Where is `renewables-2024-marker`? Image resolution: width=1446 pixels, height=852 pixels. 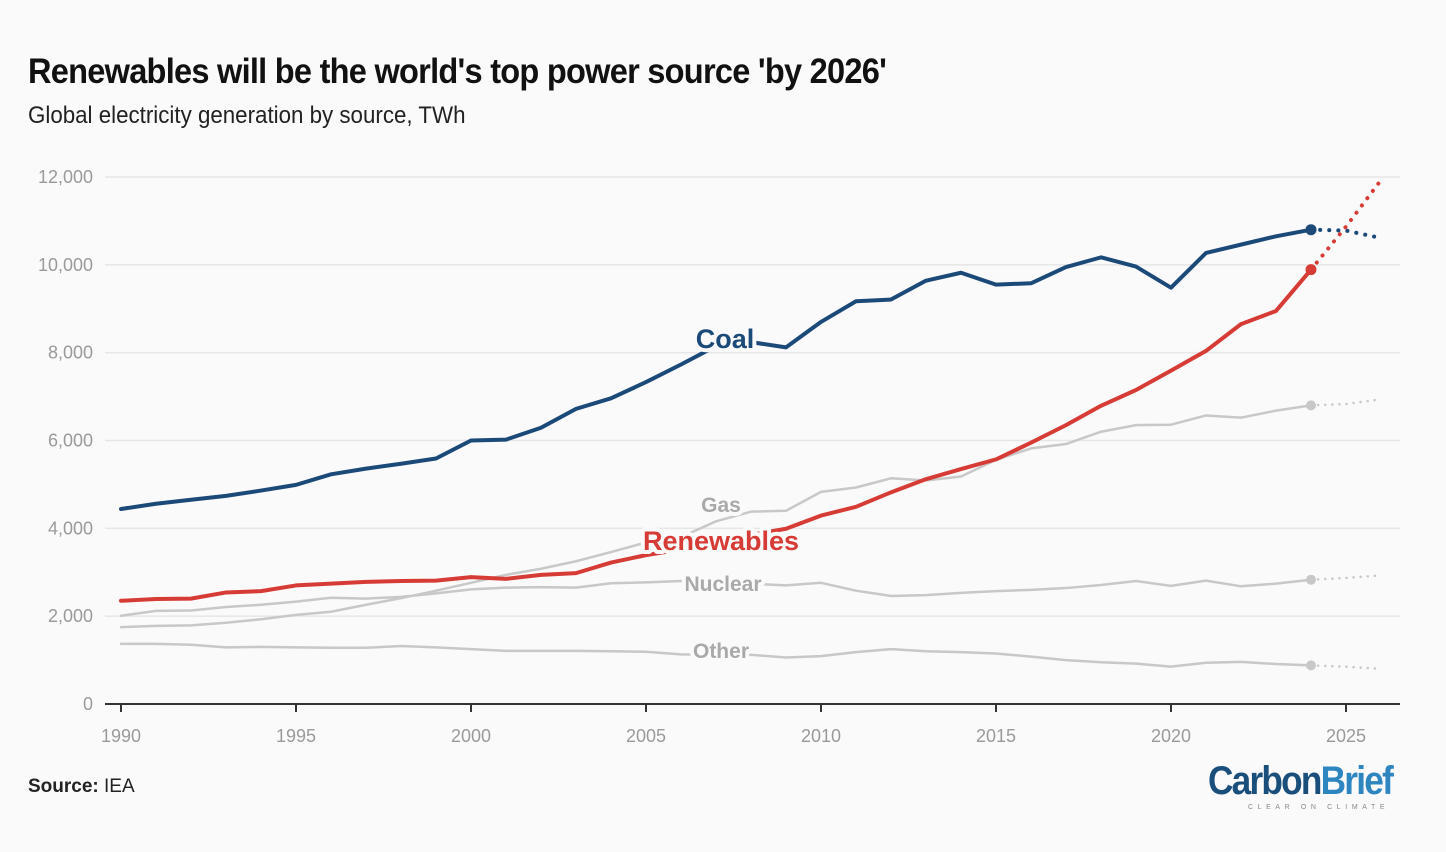 renewables-2024-marker is located at coordinates (1311, 270).